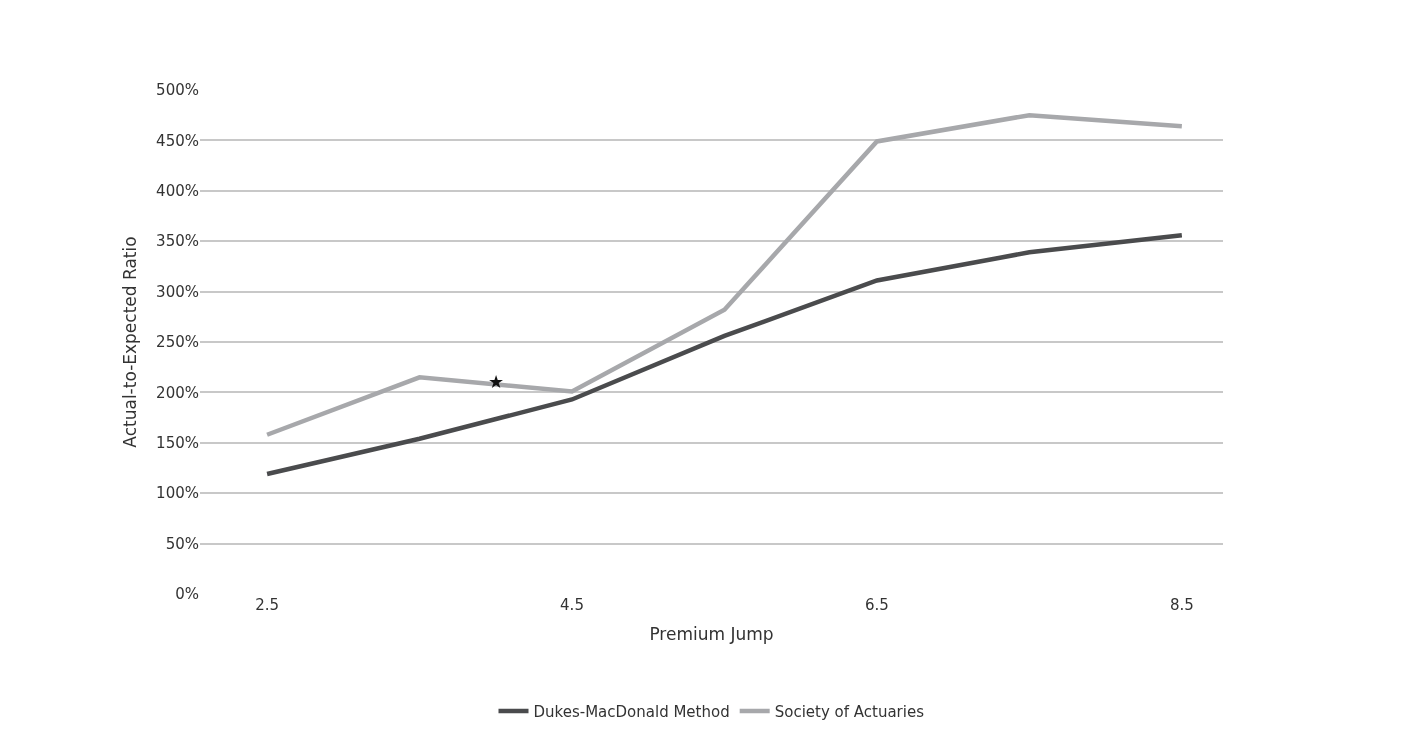  I want to click on y-tick-label: 150%, so click(177, 443).